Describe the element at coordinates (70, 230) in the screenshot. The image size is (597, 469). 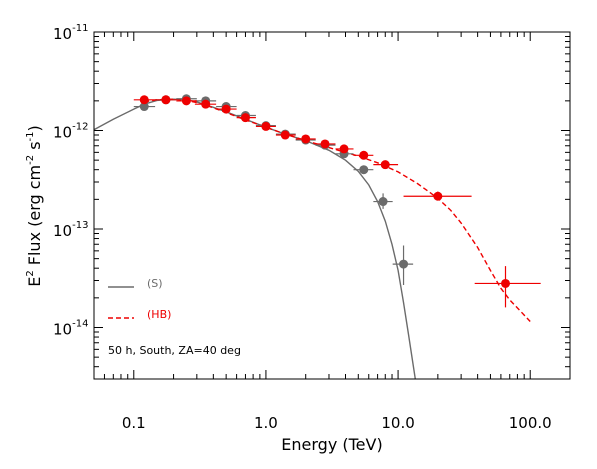
I see `y-tick-label: 10-13` at that location.